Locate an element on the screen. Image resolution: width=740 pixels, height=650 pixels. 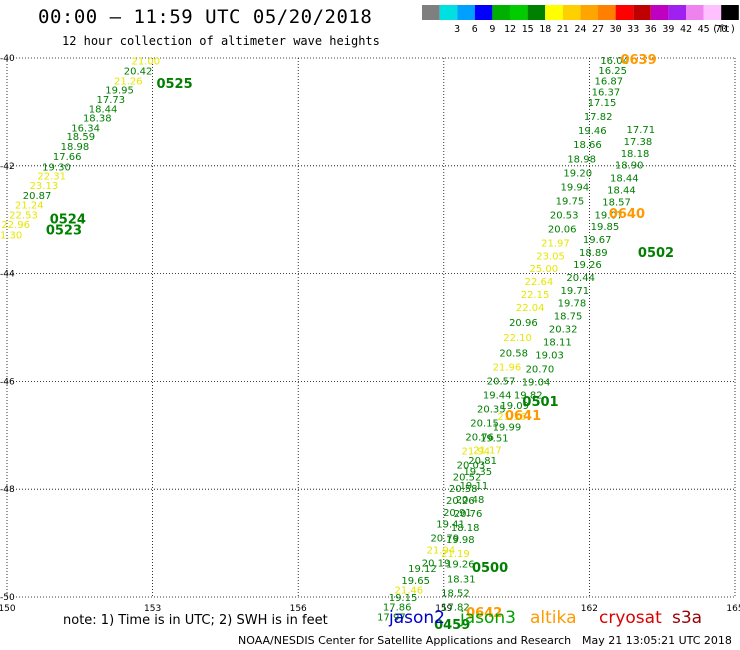
wave-height-value: 22.04 is located at coordinates (530, 308).